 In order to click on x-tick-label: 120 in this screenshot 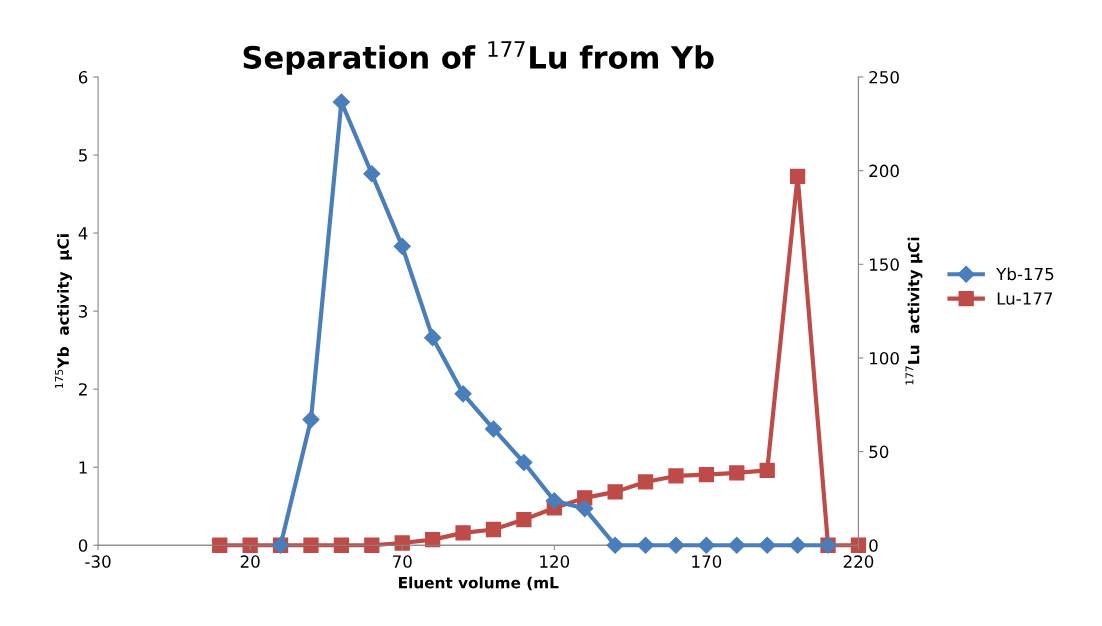, I will do `click(555, 561)`.